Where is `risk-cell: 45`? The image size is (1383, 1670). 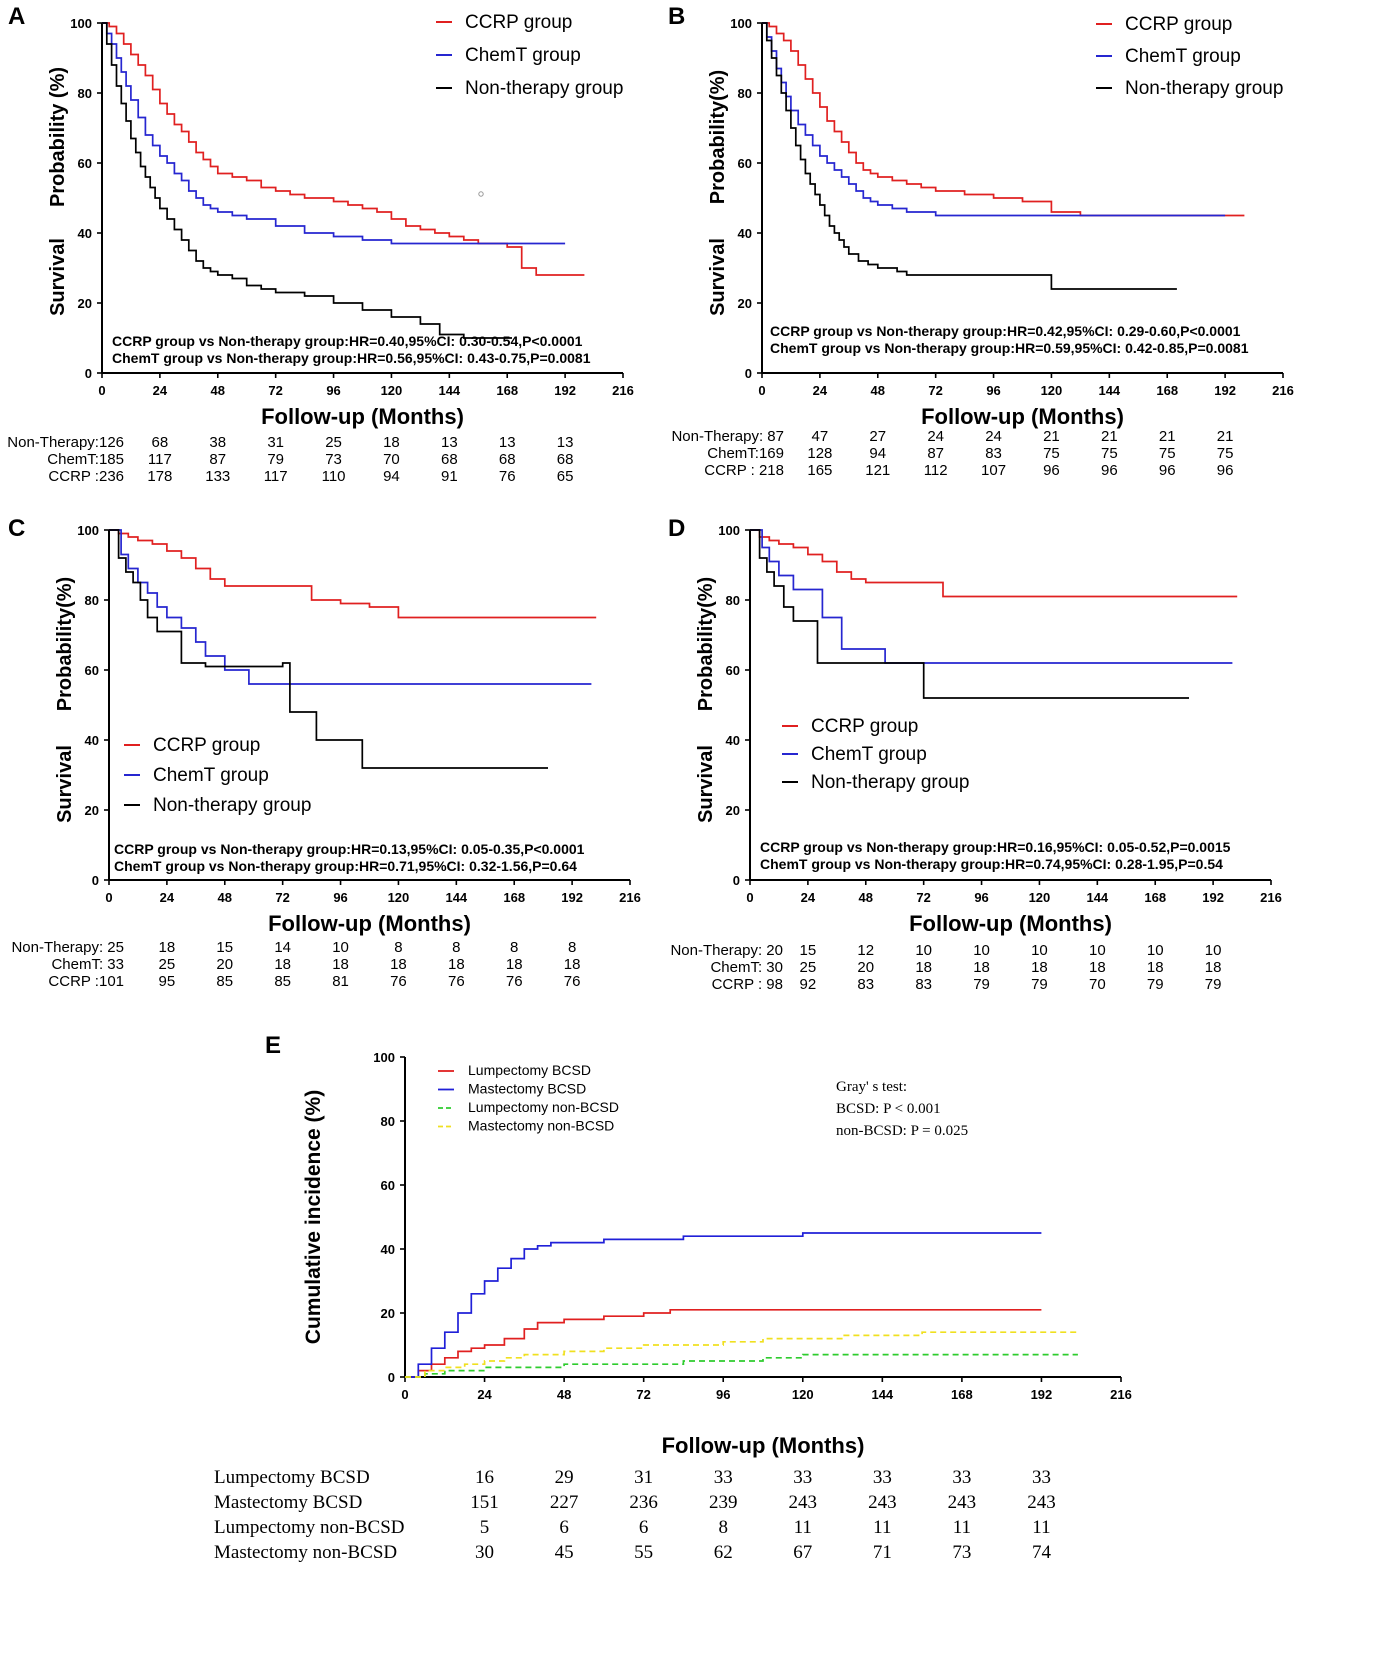 risk-cell: 45 is located at coordinates (564, 1552).